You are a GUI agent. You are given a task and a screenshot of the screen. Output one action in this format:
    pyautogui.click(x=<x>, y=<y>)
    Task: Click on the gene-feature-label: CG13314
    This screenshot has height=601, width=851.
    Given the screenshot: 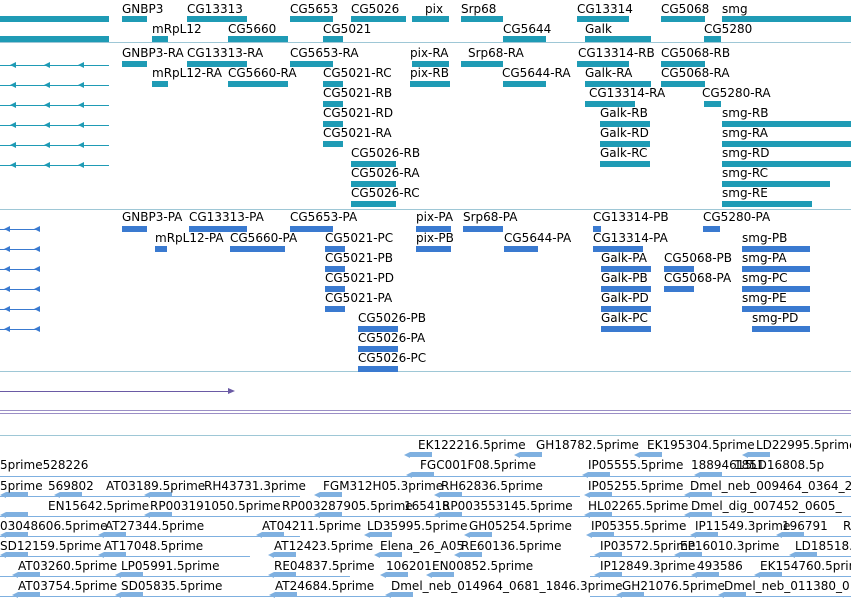 What is the action you would take?
    pyautogui.click(x=605, y=9)
    